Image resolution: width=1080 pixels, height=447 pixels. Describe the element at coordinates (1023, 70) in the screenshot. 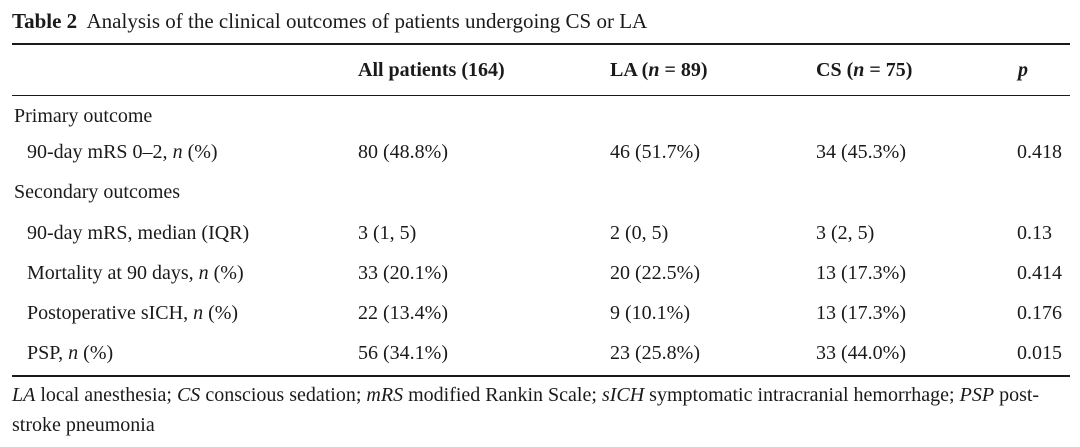

I see `header-p-value: p` at that location.